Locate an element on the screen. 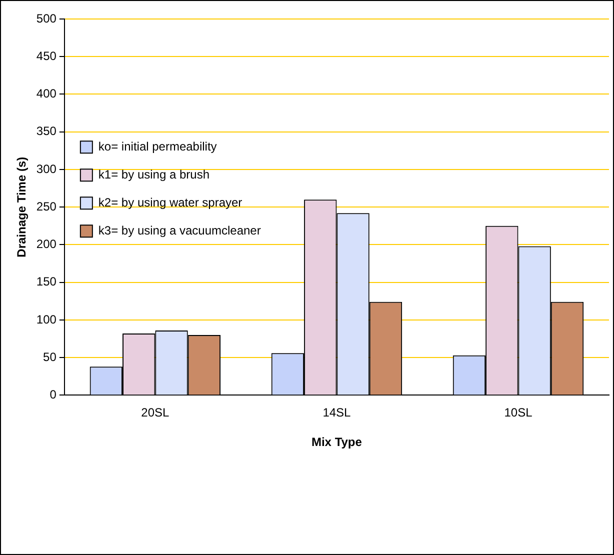 Image resolution: width=614 pixels, height=555 pixels. legend-label: ko= initial permeability is located at coordinates (157, 146).